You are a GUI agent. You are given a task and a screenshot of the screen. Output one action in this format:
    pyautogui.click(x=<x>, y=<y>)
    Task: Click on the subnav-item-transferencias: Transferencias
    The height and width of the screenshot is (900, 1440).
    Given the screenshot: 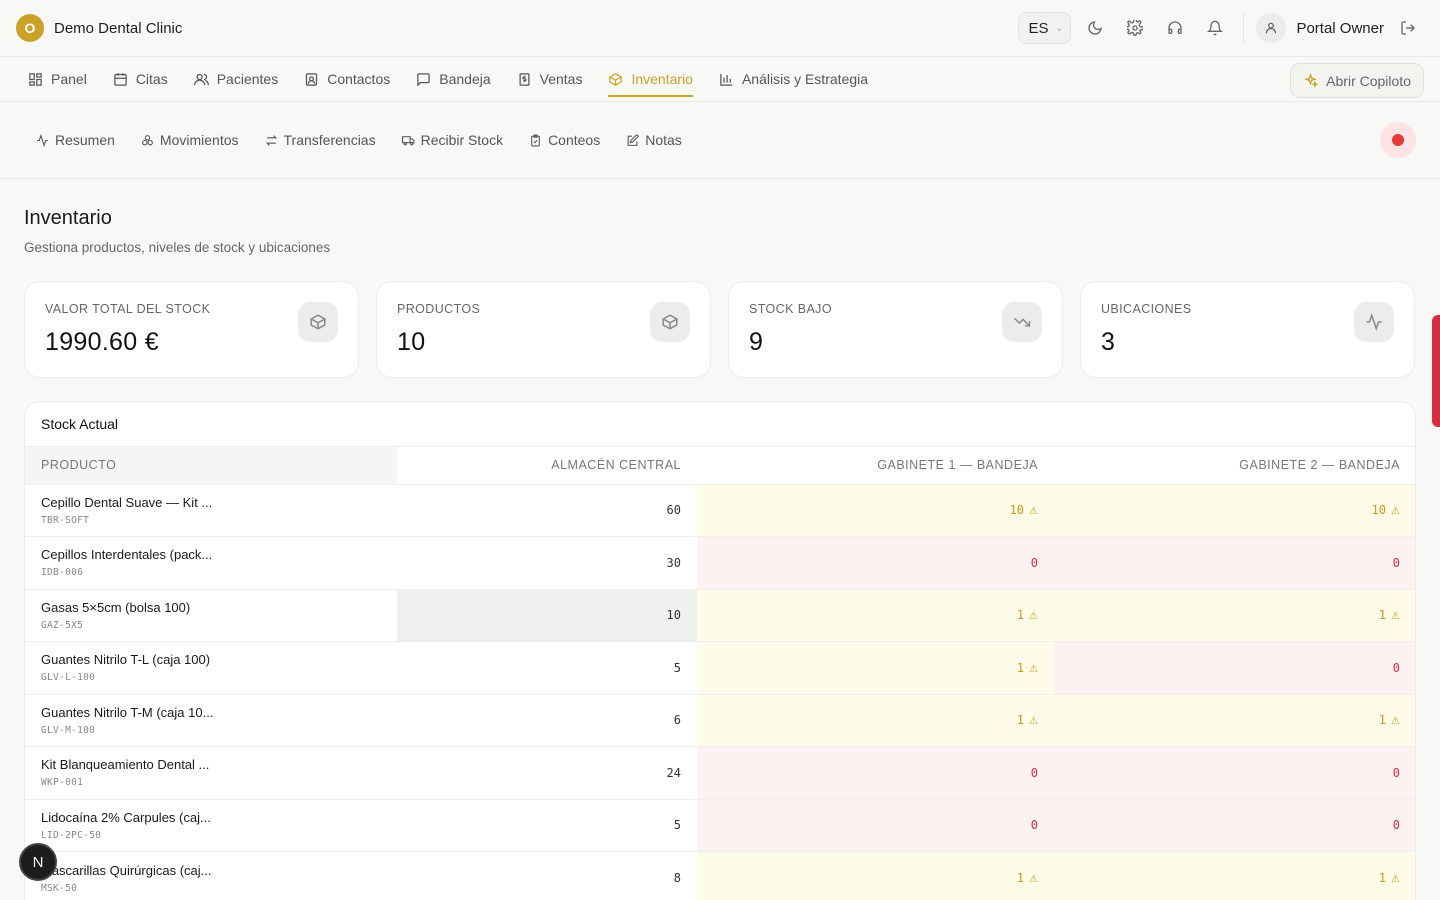 What is the action you would take?
    pyautogui.click(x=320, y=140)
    